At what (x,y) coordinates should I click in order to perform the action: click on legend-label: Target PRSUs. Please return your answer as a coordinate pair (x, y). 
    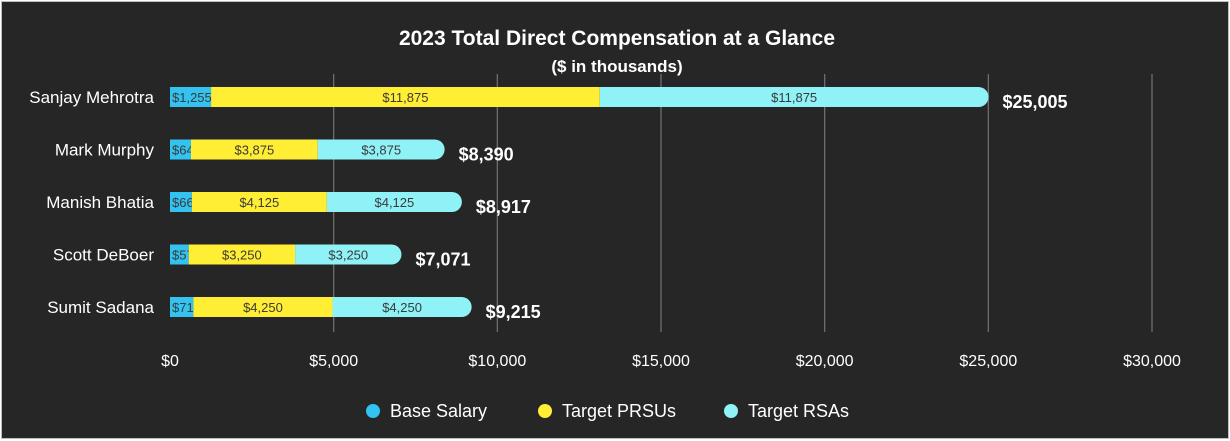
    Looking at the image, I should click on (619, 411).